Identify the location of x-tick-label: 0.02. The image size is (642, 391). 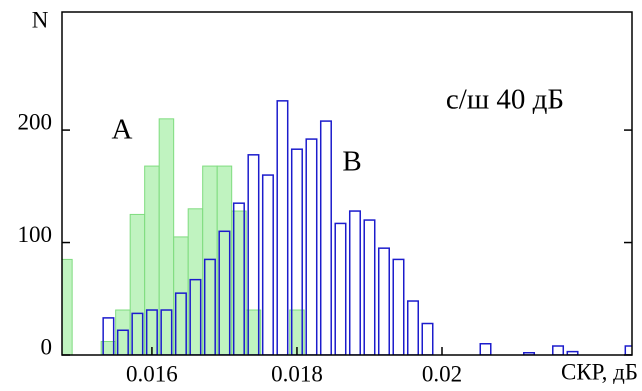
(442, 373).